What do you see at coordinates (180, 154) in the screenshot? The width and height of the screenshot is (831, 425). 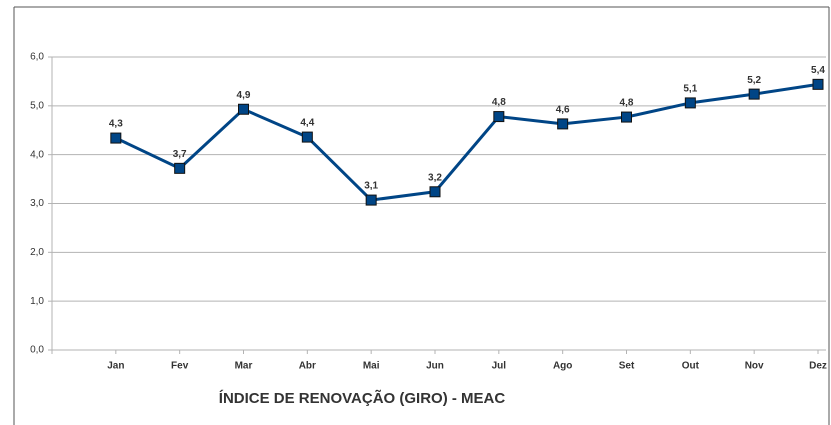 I see `data-label: 3,7` at bounding box center [180, 154].